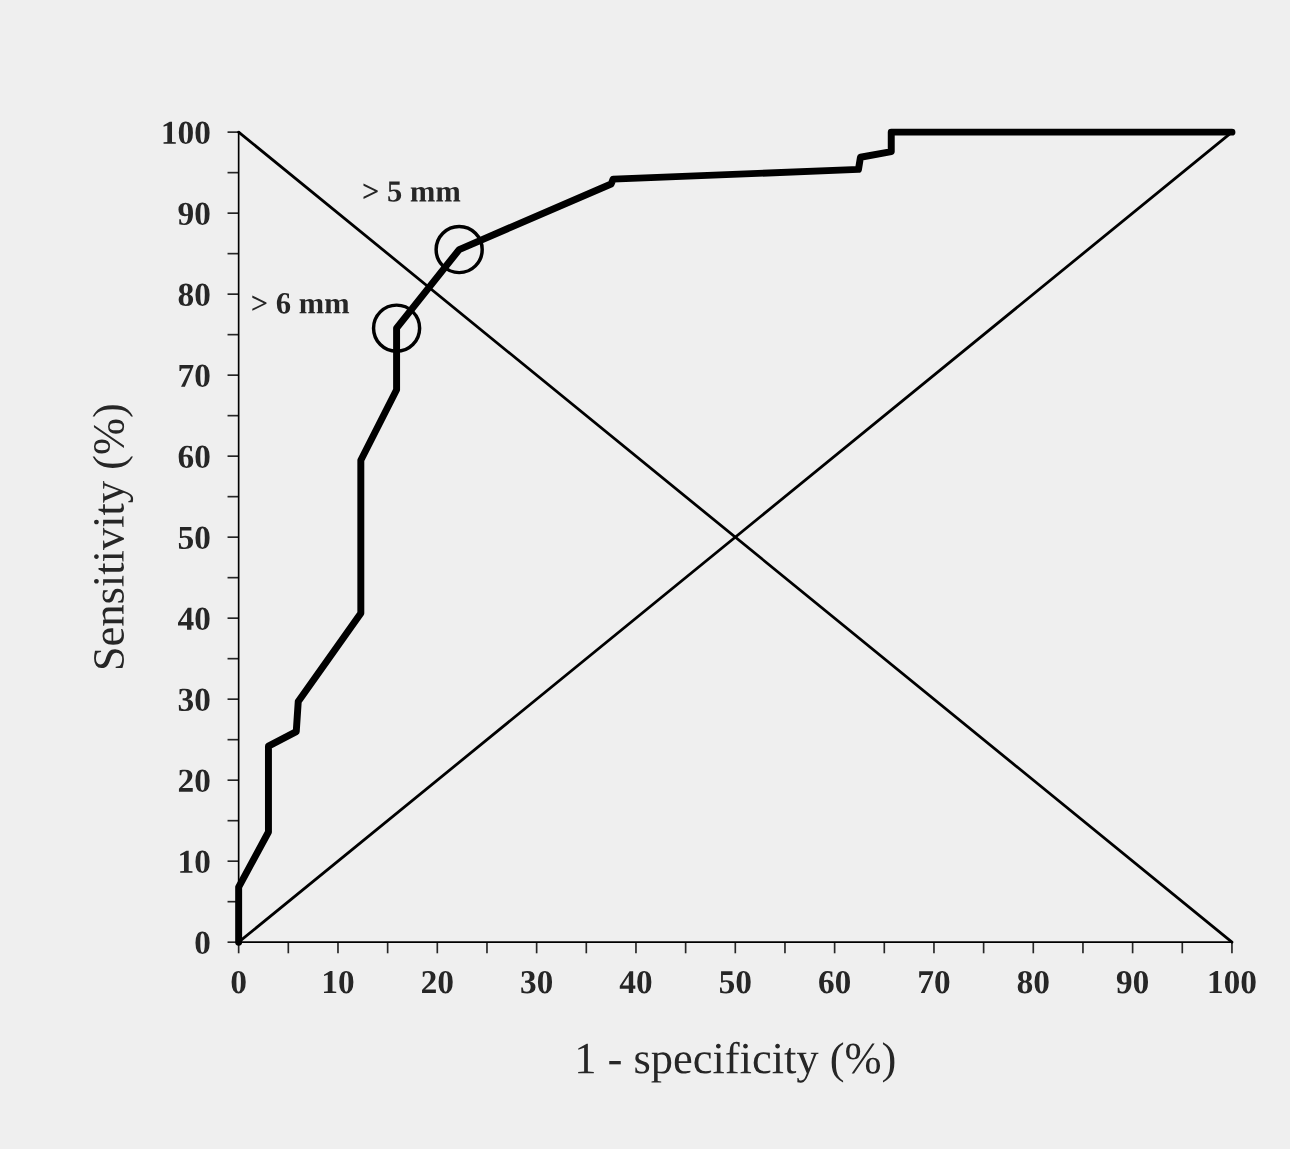 The image size is (1290, 1149). Describe the element at coordinates (194, 457) in the screenshot. I see `y-tick-label: 60` at that location.